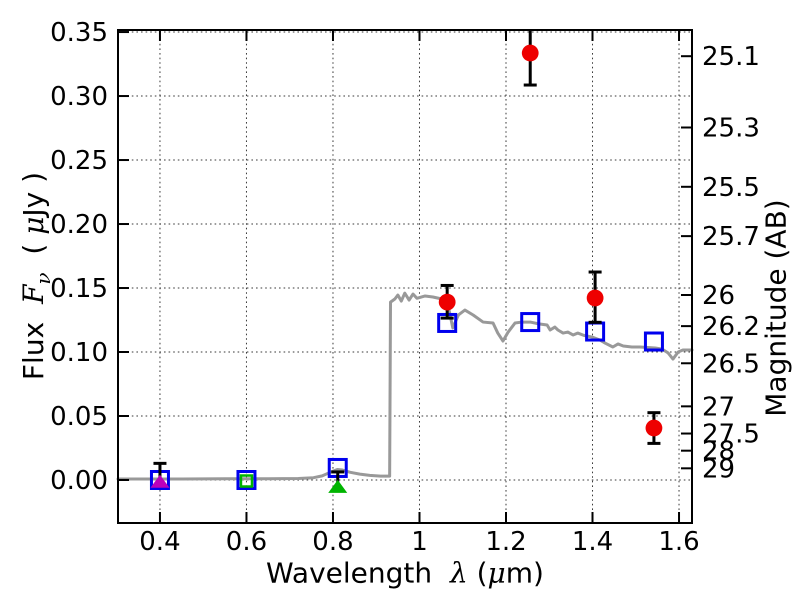 The width and height of the screenshot is (800, 600). Describe the element at coordinates (718, 407) in the screenshot. I see `mag-tick-label: 27` at that location.